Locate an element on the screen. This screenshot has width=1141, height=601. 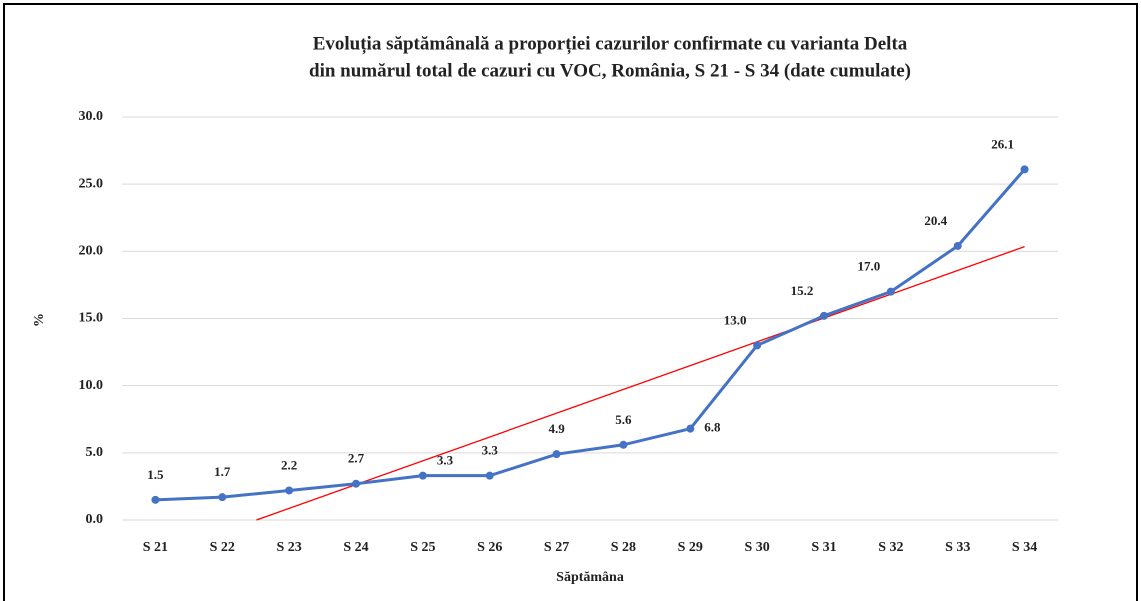
x-axis-label: Săptămâna is located at coordinates (590, 577).